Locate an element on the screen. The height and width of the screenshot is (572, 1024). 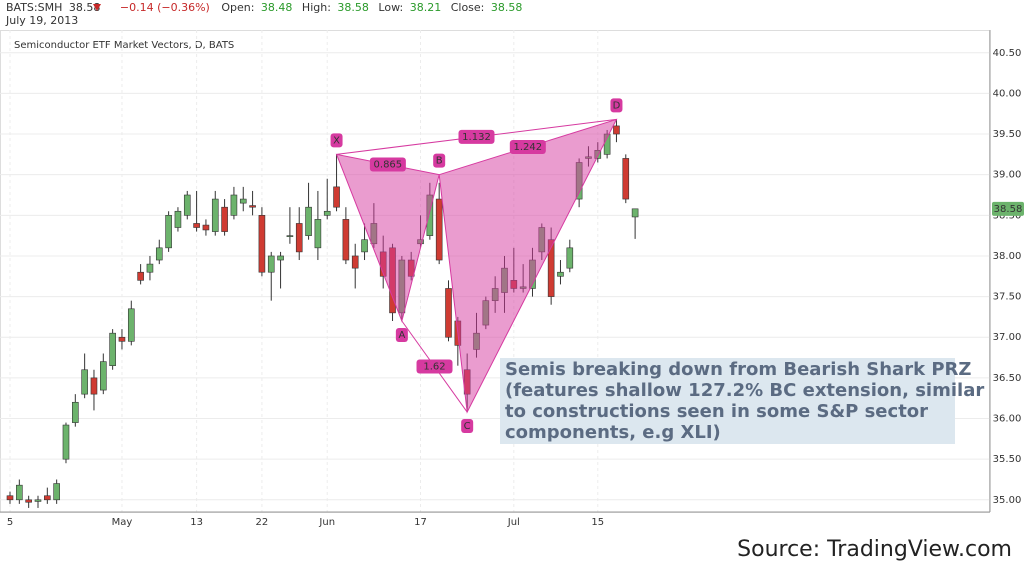
y-tick-label: 38.50 is located at coordinates (1007, 215).